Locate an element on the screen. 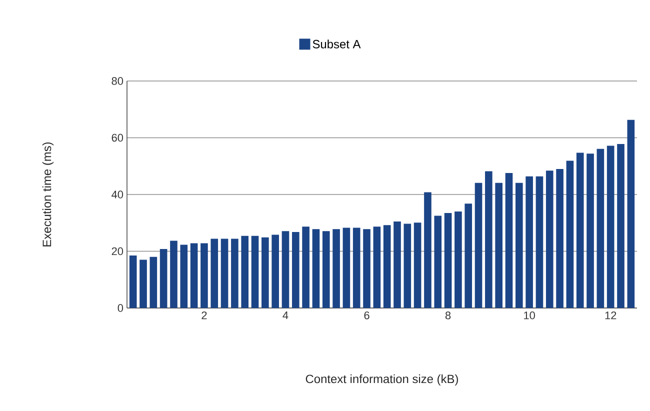 This screenshot has width=650, height=411. y-tick-label: 20 is located at coordinates (118, 251).